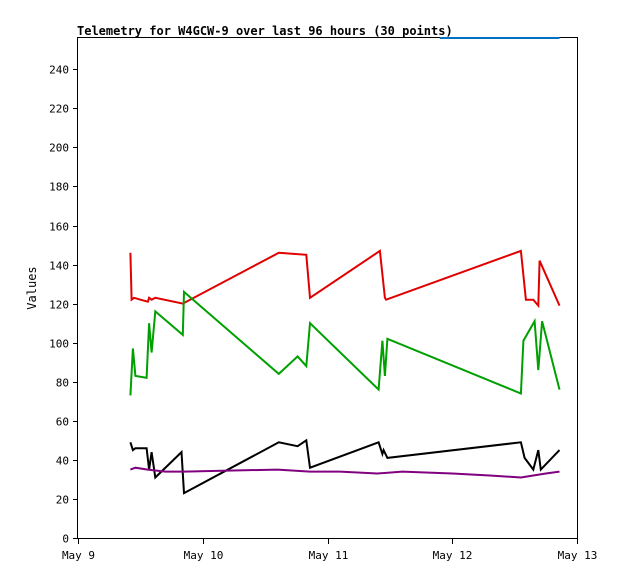  I want to click on x-tick-label: May 12, so click(453, 555).